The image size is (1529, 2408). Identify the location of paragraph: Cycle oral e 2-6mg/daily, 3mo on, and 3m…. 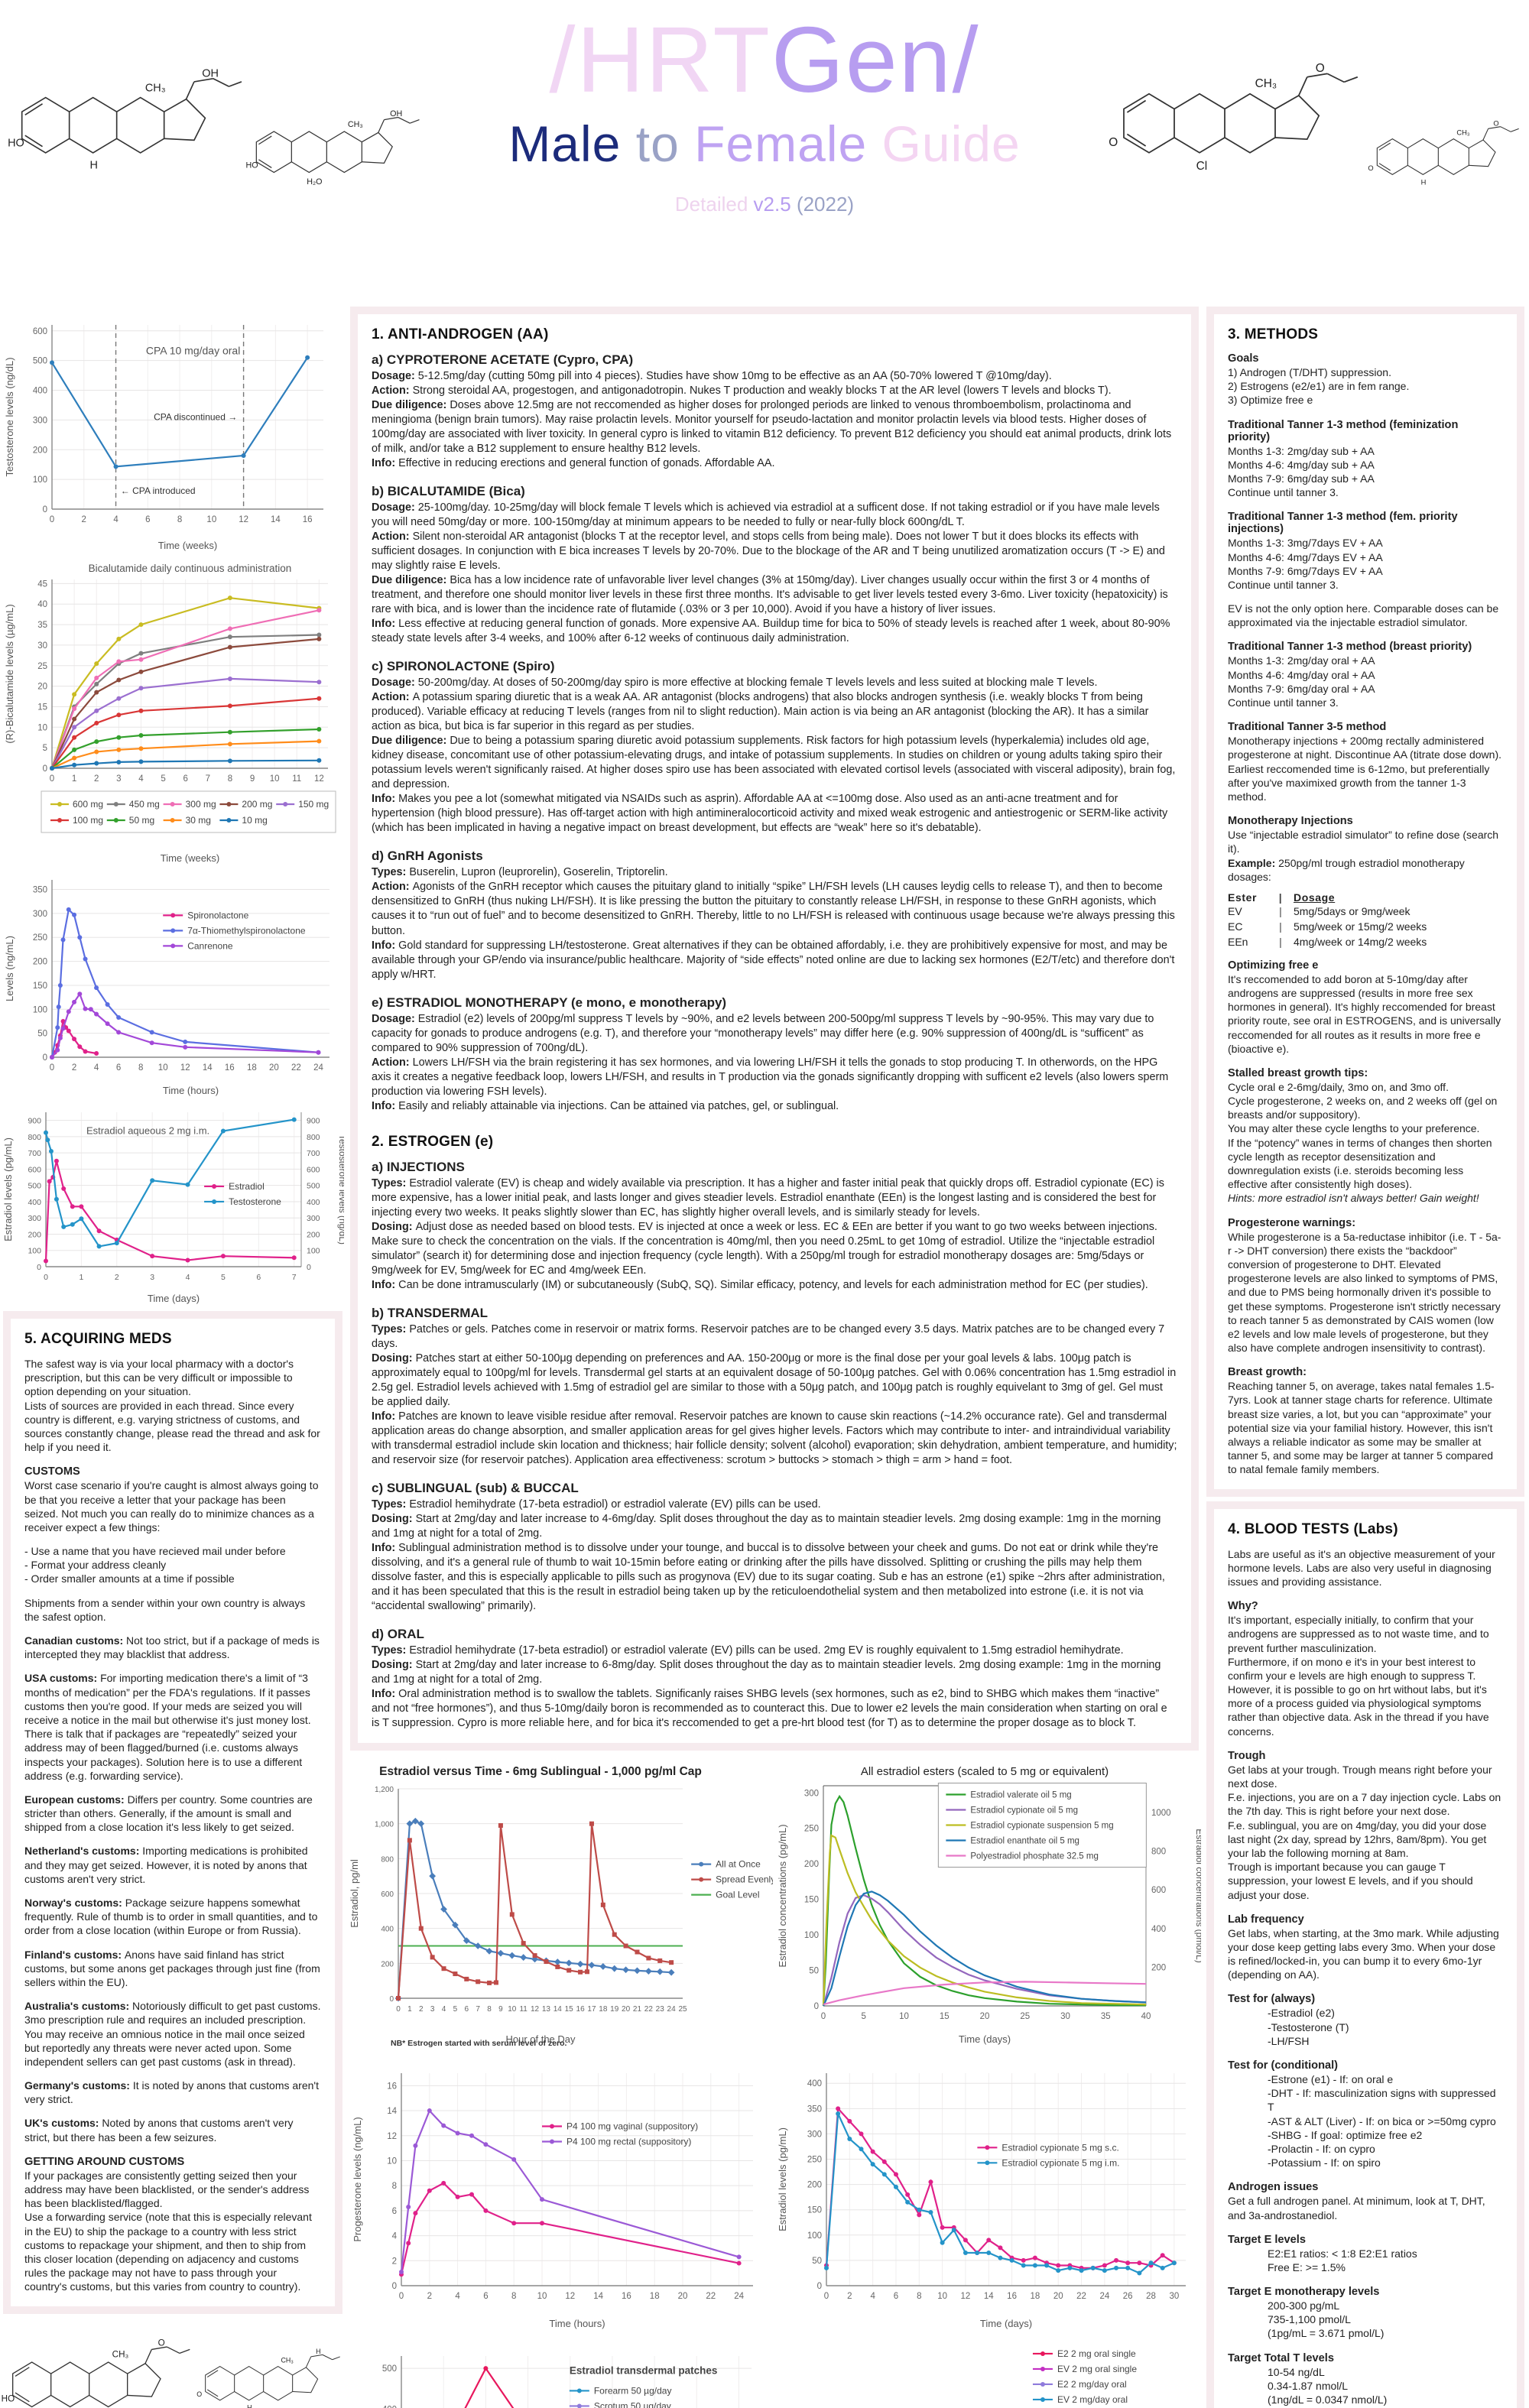
(1338, 1087).